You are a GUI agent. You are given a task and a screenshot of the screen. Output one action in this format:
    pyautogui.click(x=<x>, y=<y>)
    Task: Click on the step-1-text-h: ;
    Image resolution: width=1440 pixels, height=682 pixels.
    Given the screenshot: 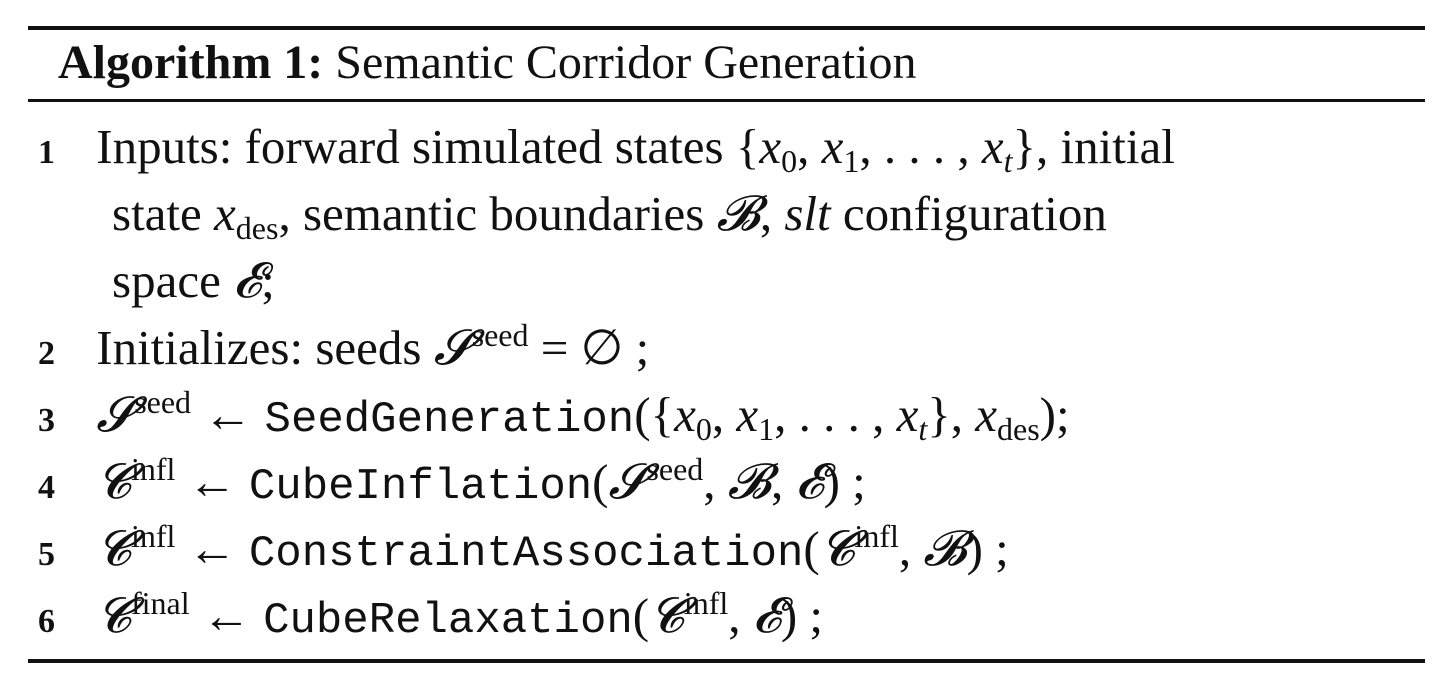 What is the action you would take?
    pyautogui.click(x=268, y=280)
    